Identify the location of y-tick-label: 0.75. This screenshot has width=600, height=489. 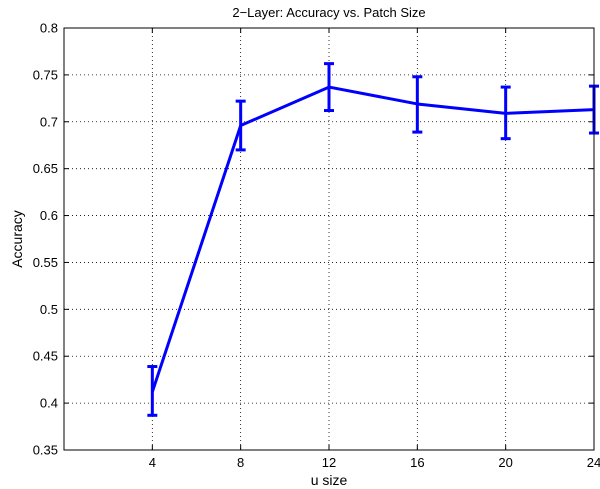
(45, 74).